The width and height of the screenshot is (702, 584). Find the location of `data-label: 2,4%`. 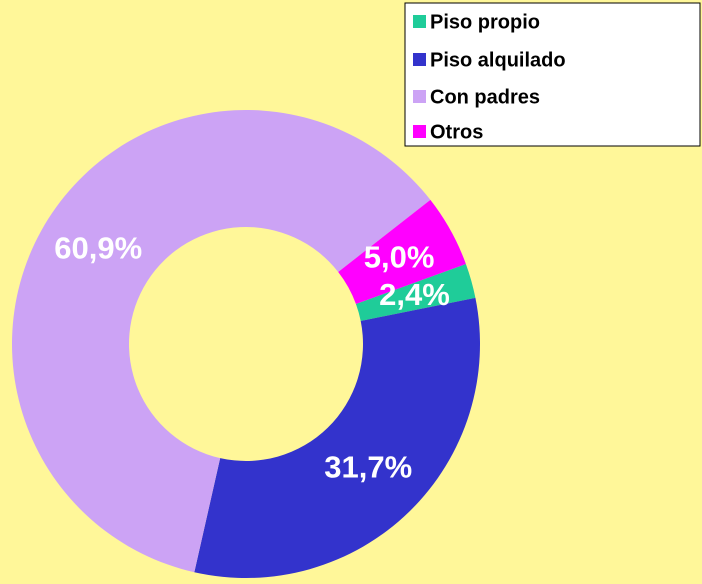

data-label: 2,4% is located at coordinates (414, 294).